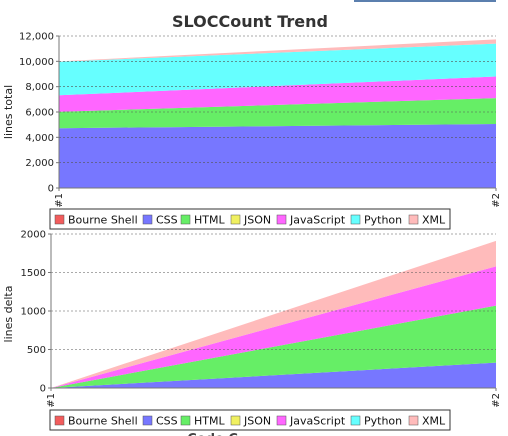  I want to click on y-axis-title: lines delta, so click(8, 314).